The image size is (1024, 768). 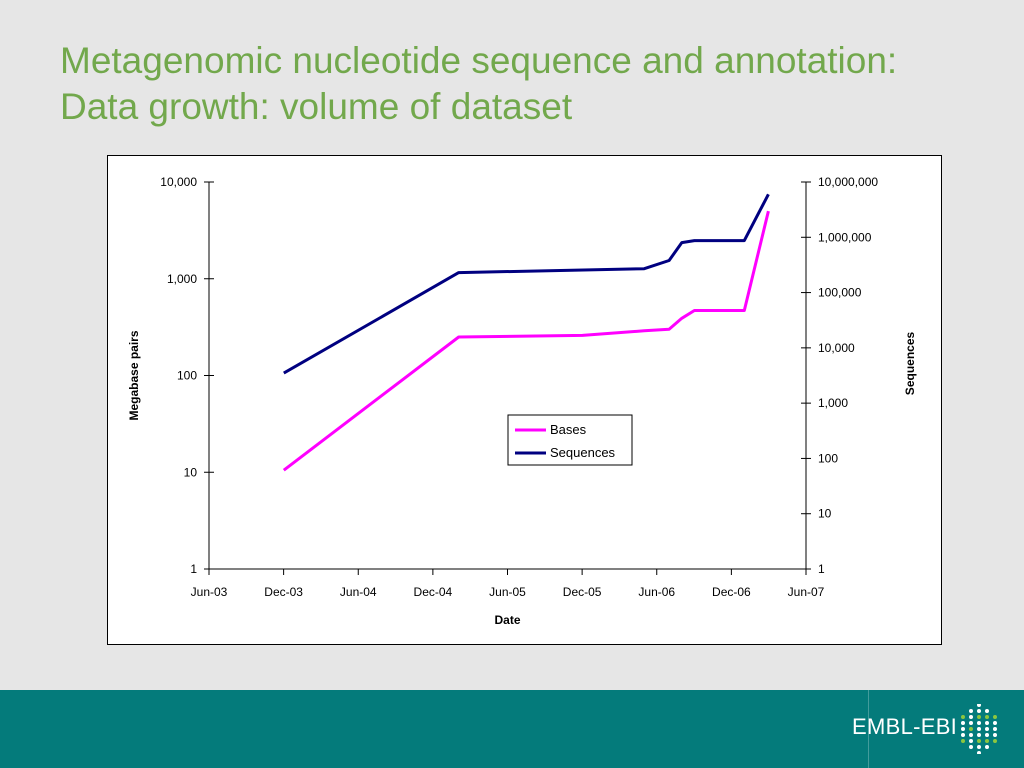 I want to click on y-right-tick-label: 100, so click(x=828, y=458).